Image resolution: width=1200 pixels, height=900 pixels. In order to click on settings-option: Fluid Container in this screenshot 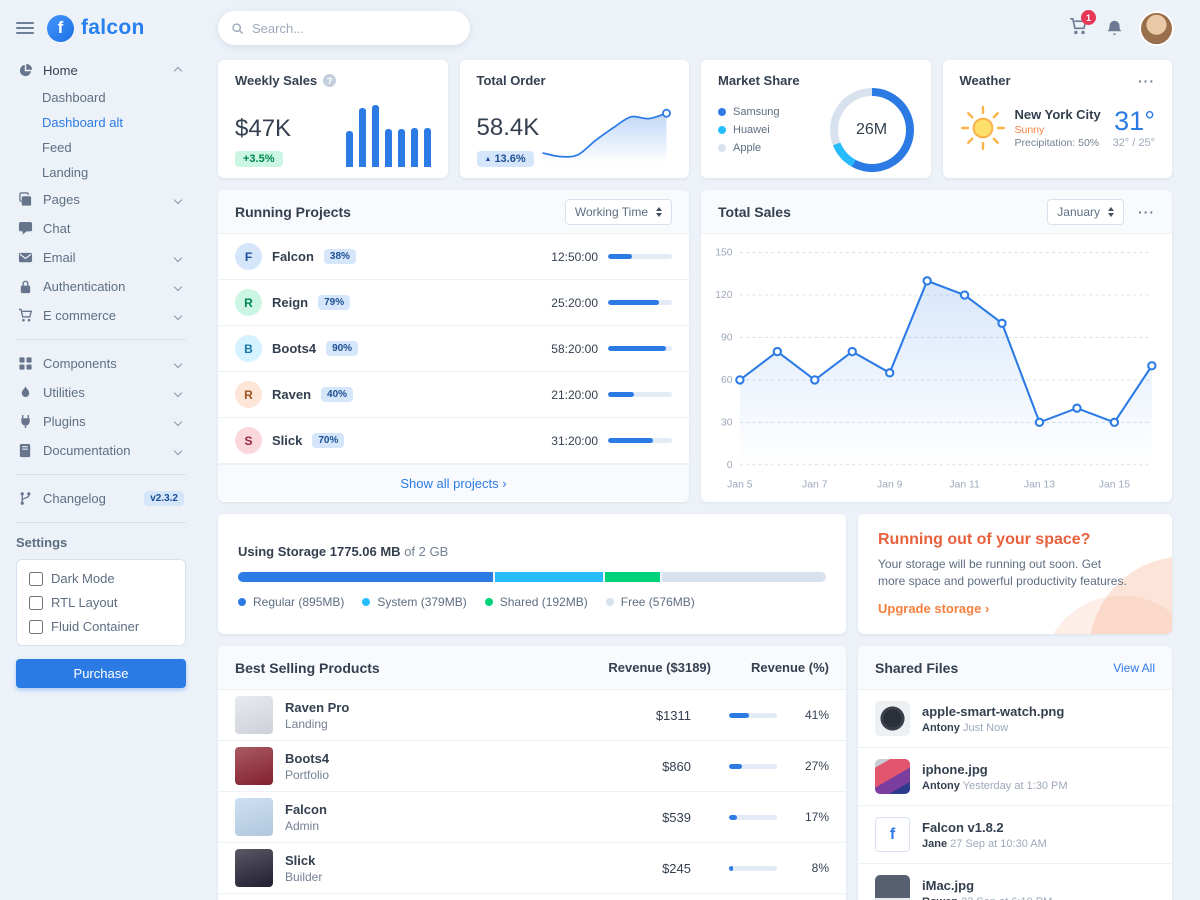, I will do `click(101, 626)`.